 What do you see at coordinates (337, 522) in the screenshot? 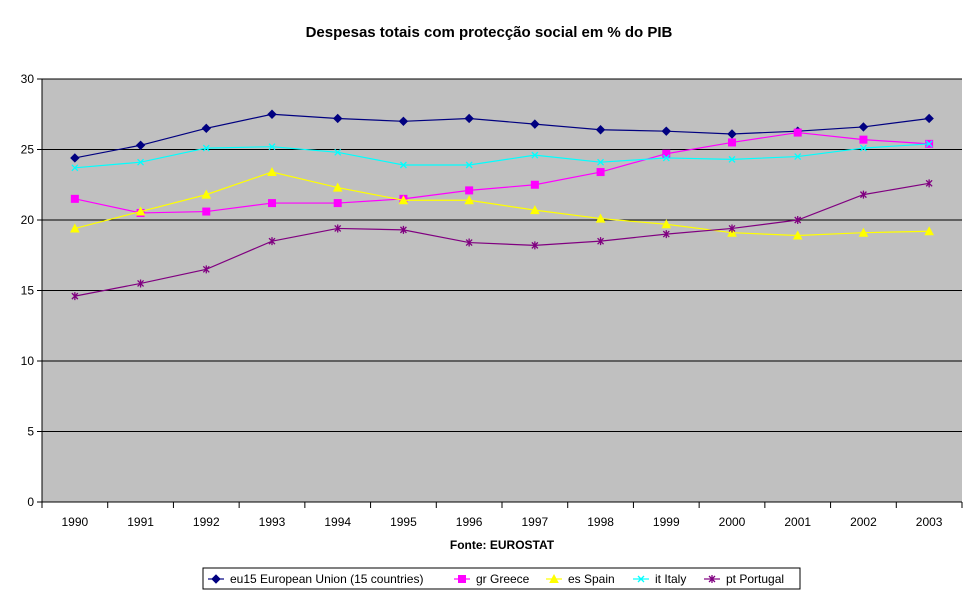
I see `x-tick-label: 1994` at bounding box center [337, 522].